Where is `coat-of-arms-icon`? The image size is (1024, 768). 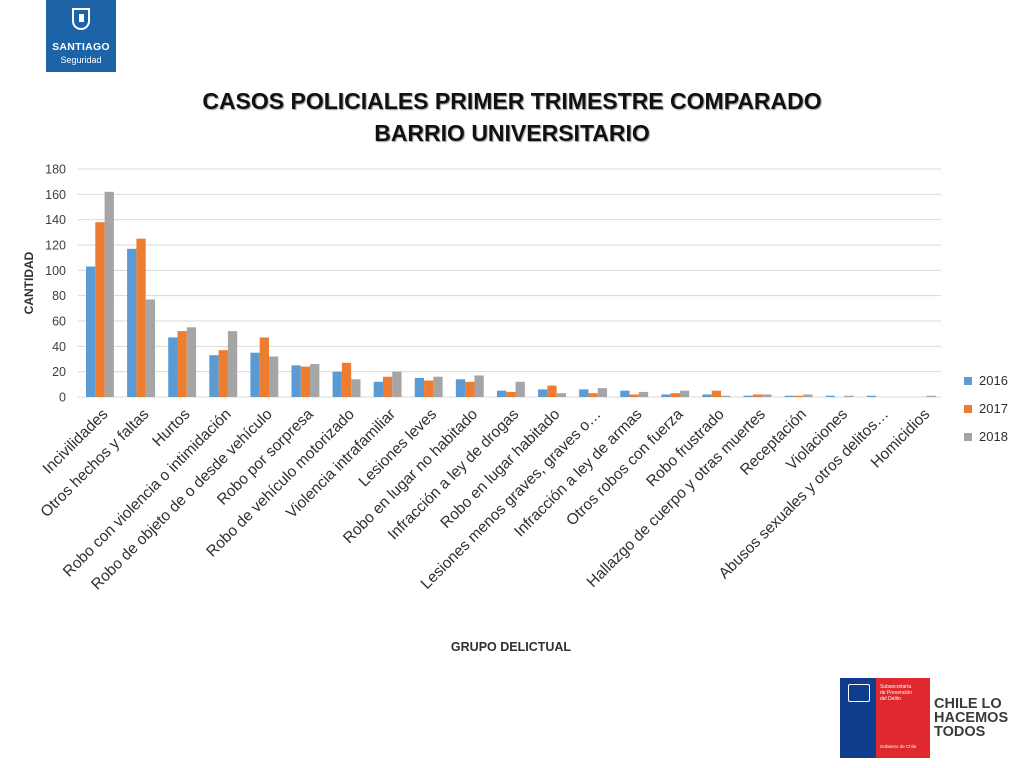
coat-of-arms-icon is located at coordinates (859, 693).